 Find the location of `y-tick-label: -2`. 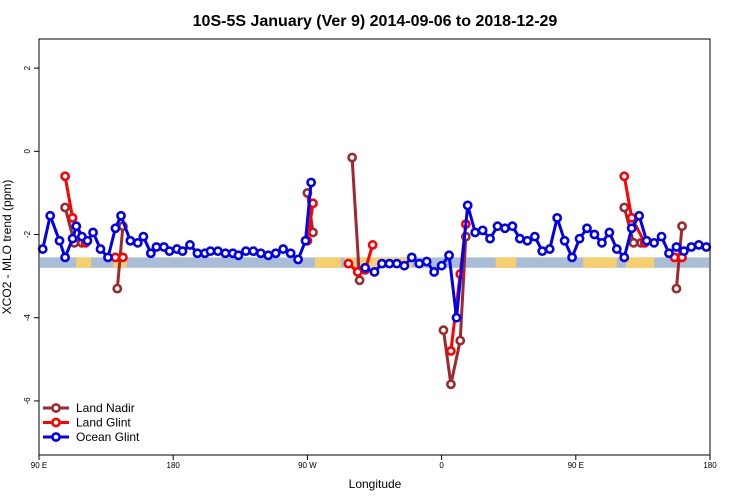

y-tick-label: -2 is located at coordinates (27, 234).